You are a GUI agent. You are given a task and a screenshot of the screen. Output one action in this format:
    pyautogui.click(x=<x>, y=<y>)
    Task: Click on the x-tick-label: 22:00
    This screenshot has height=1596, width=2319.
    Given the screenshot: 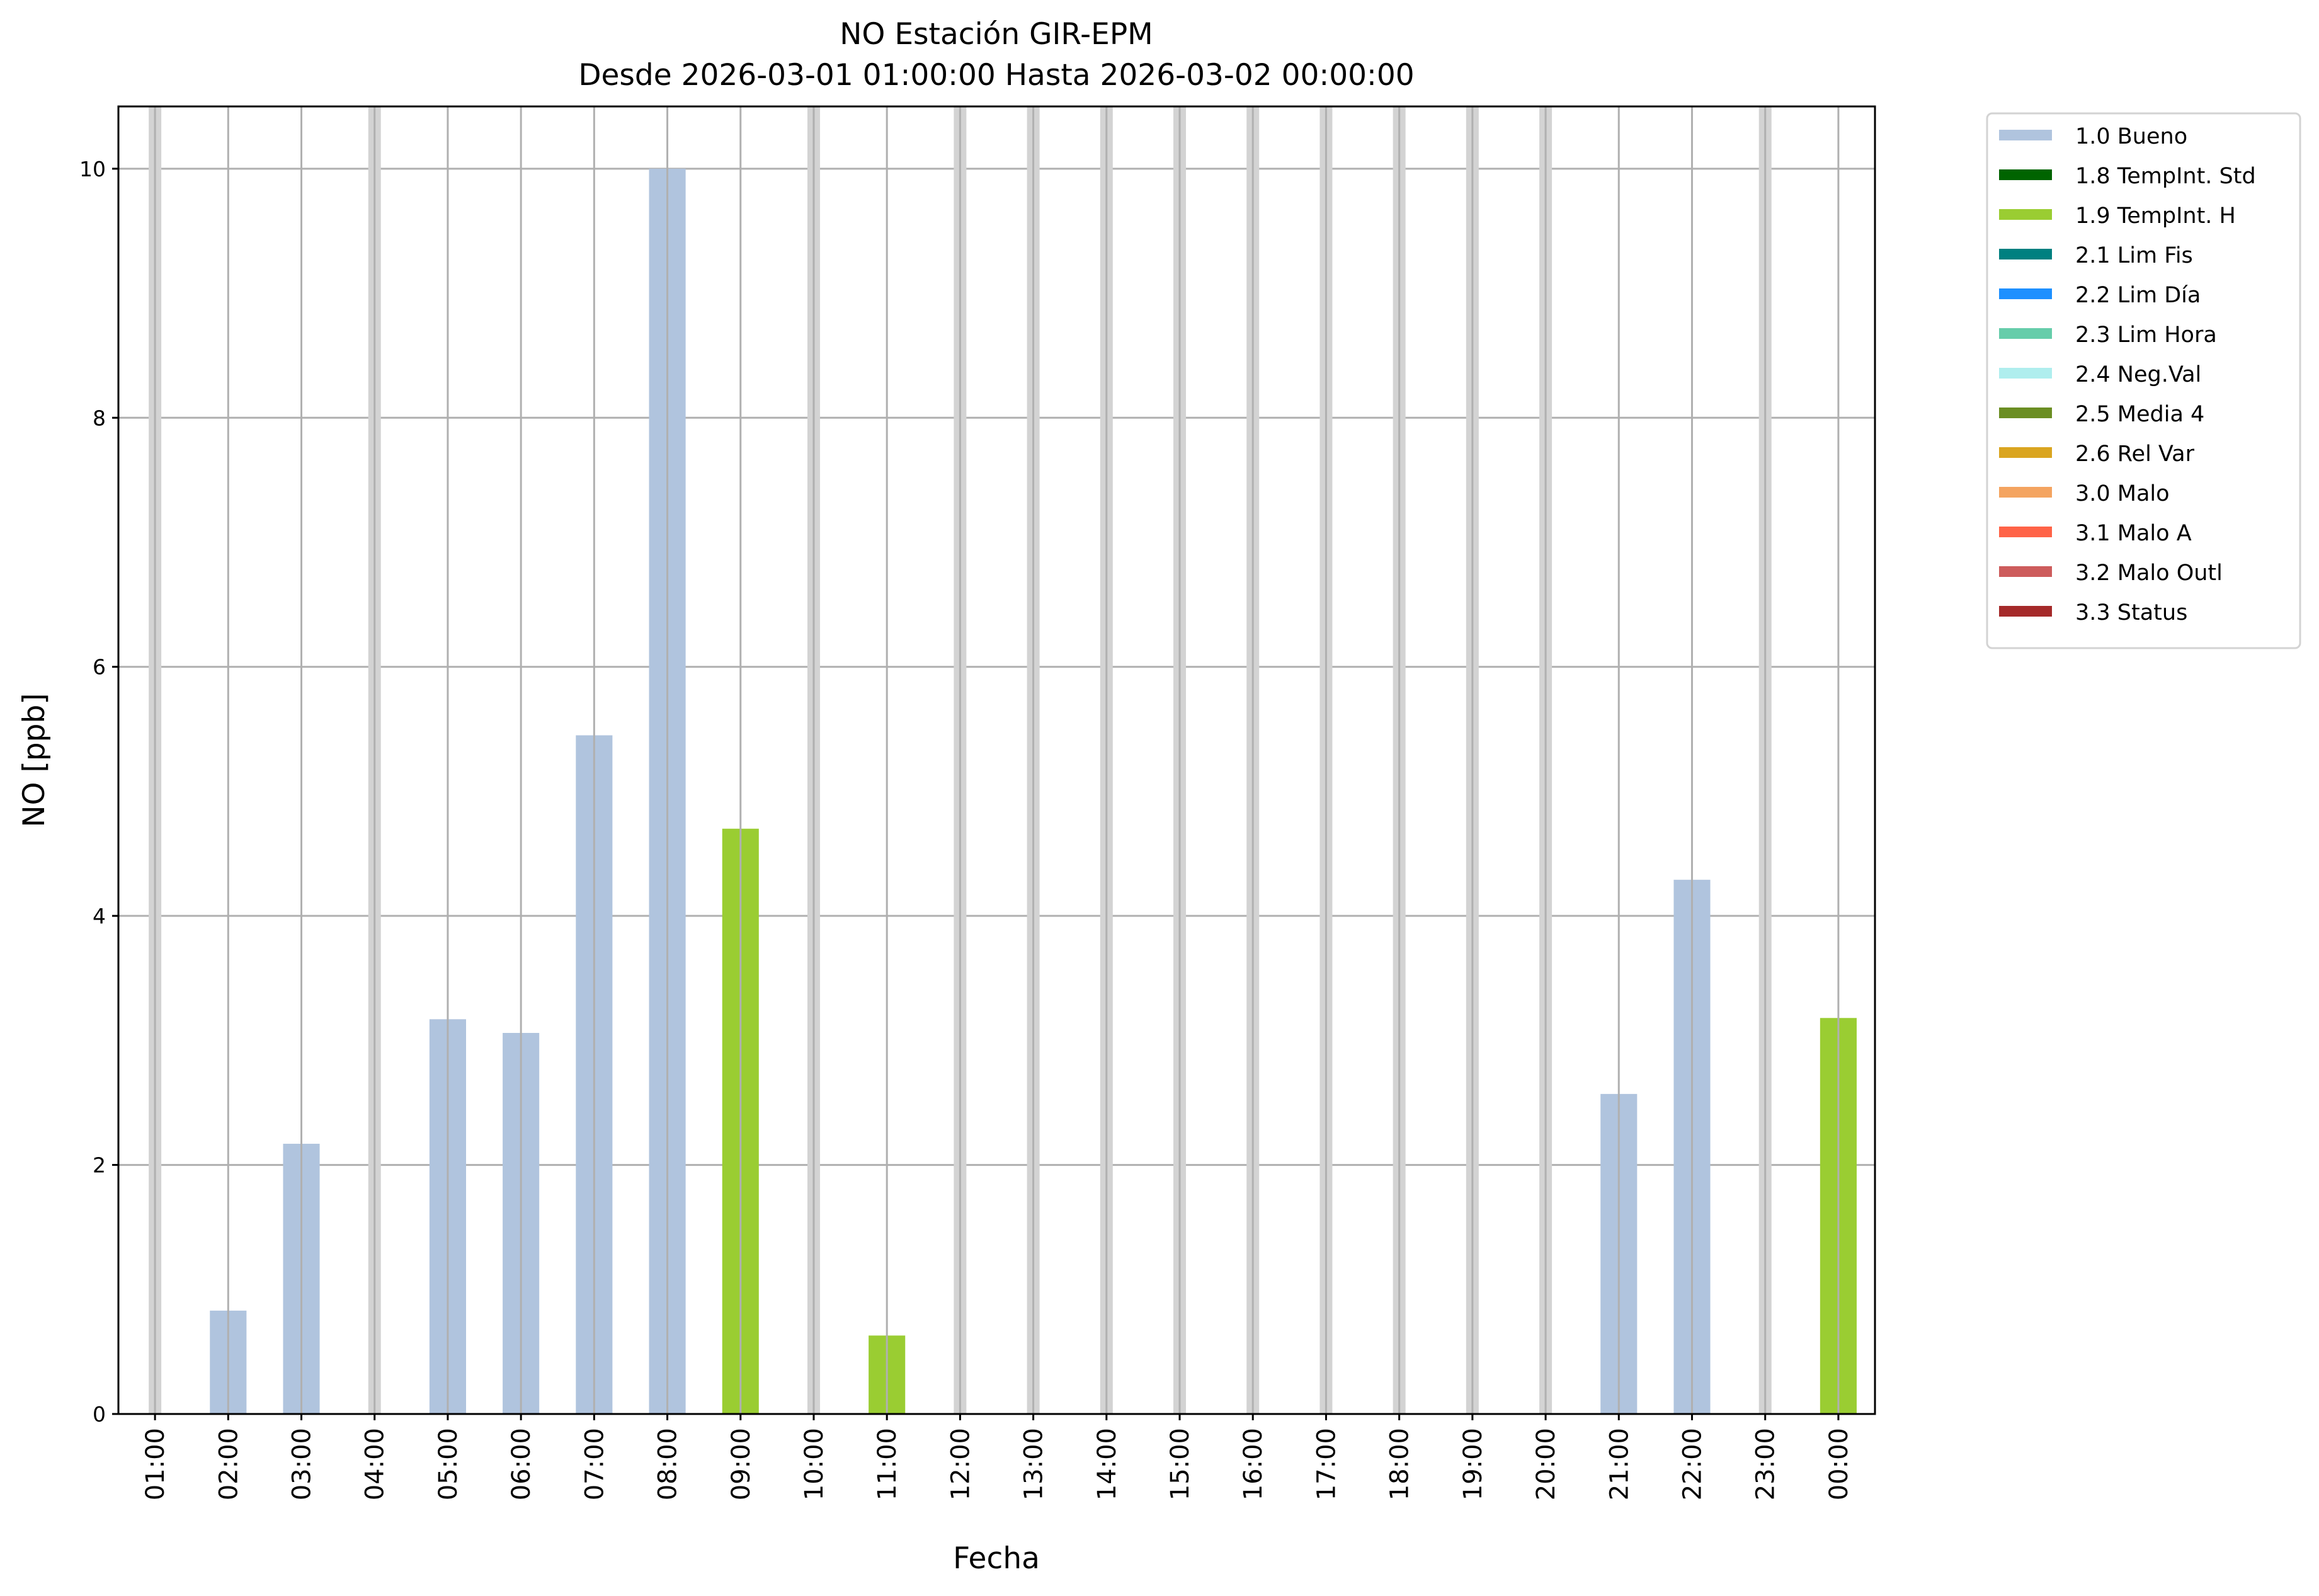 What is the action you would take?
    pyautogui.click(x=1692, y=1464)
    